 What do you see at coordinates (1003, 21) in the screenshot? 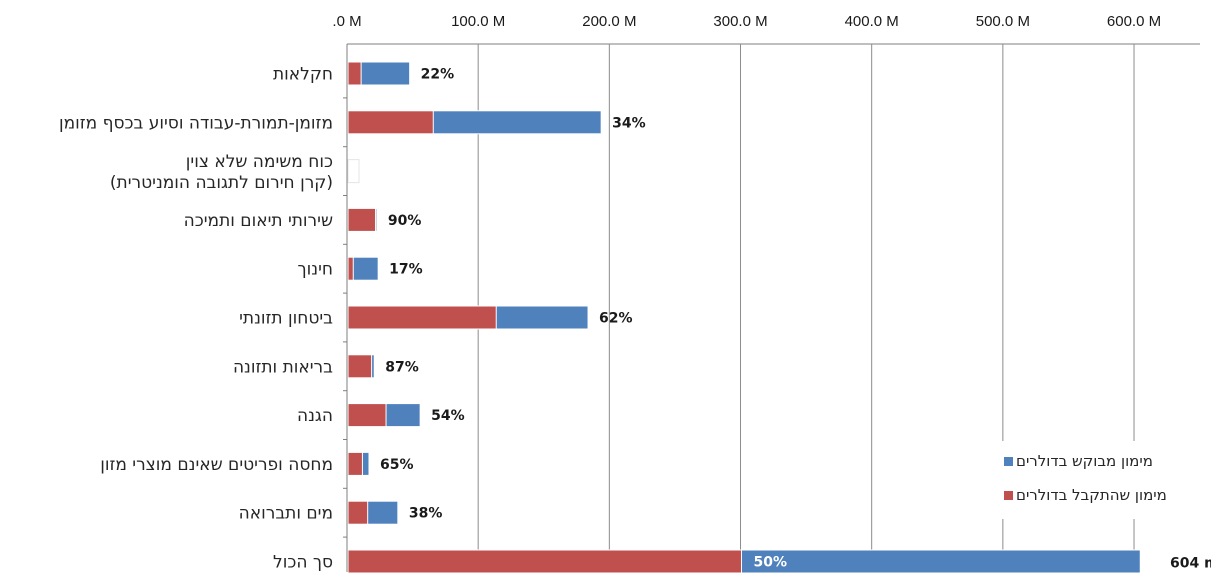
I see `x-tick-label: 500.0 M` at bounding box center [1003, 21].